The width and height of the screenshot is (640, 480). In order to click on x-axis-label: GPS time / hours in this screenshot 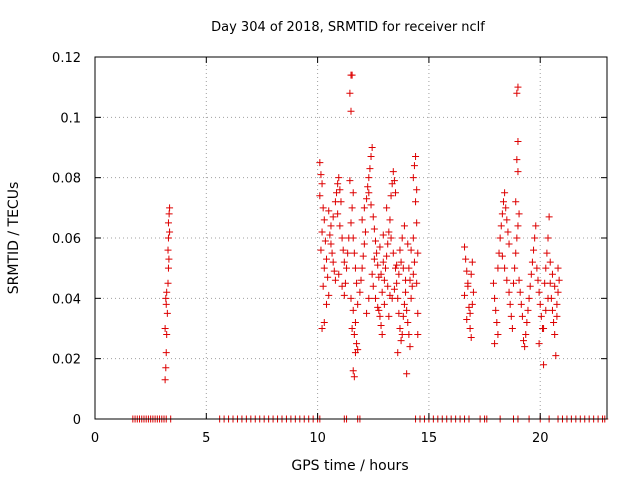, I will do `click(349, 466)`.